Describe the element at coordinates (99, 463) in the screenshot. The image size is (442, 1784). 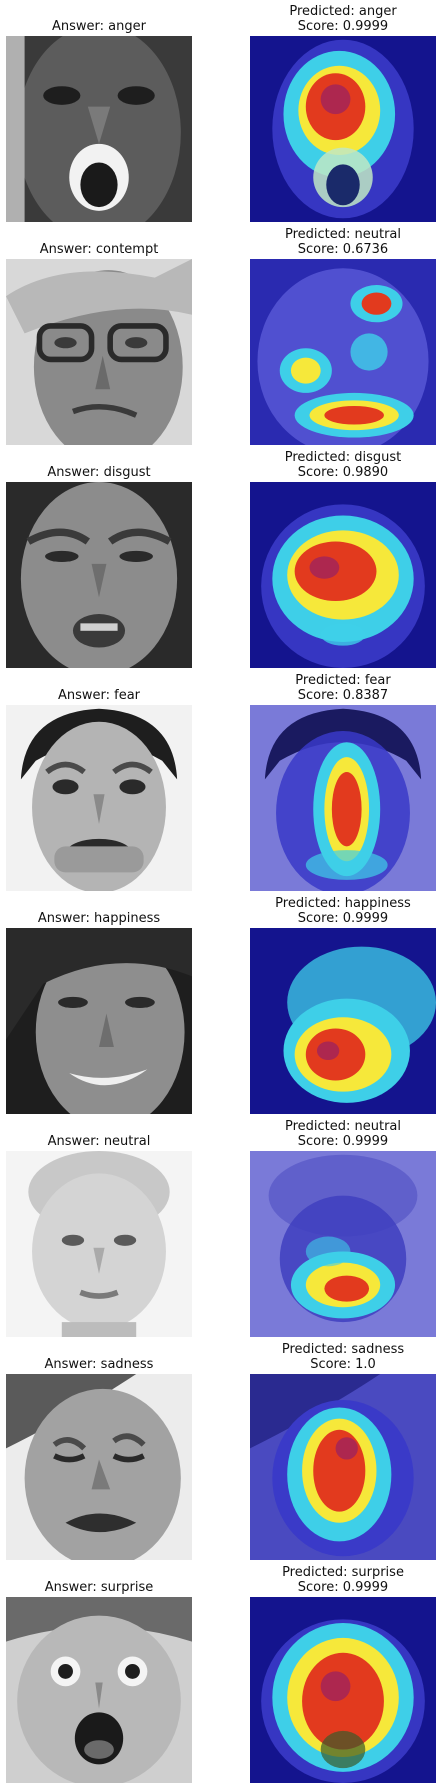
I see `answer-title: Answer: disgust` at that location.